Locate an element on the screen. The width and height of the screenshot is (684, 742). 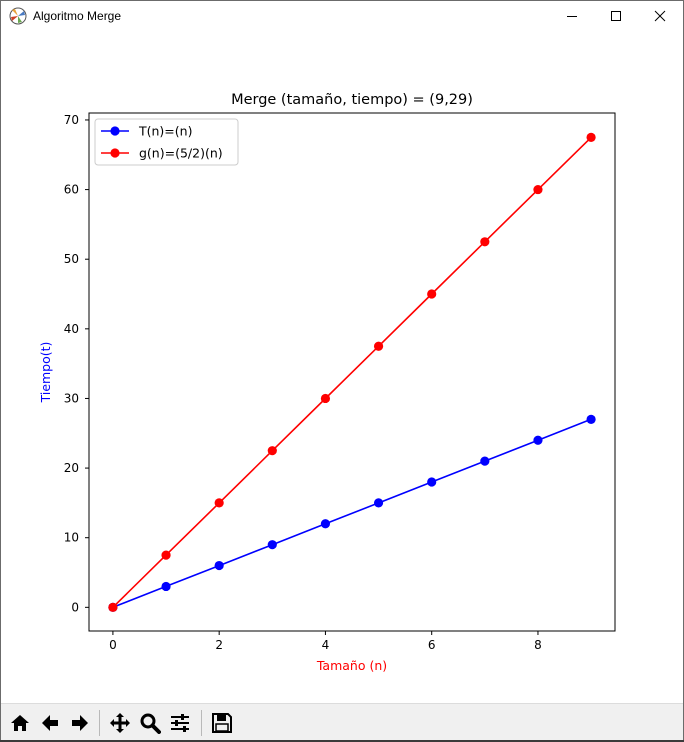
zoom-icon is located at coordinates (150, 723).